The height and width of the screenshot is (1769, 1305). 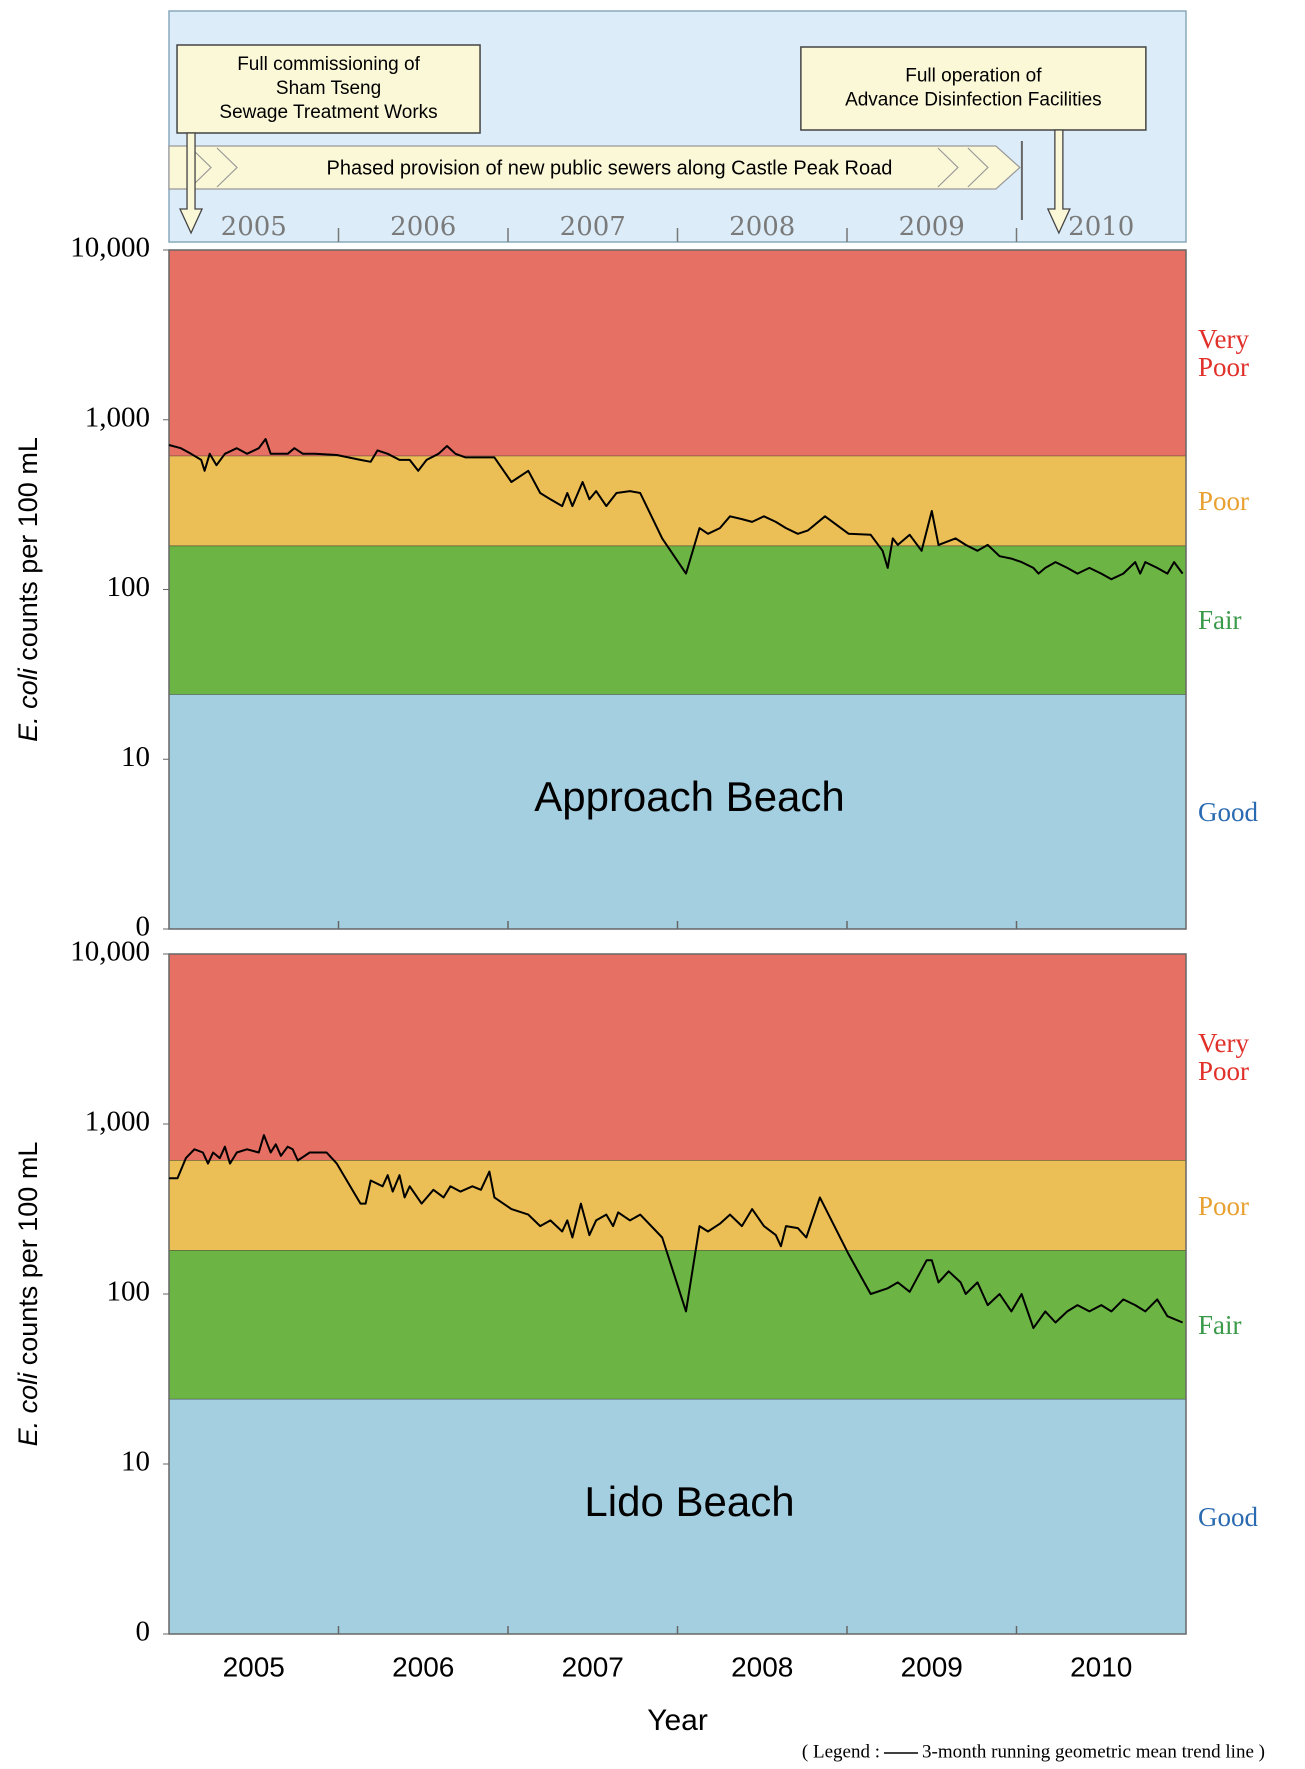 I want to click on callout-text: Full commissioning of, so click(x=328, y=64).